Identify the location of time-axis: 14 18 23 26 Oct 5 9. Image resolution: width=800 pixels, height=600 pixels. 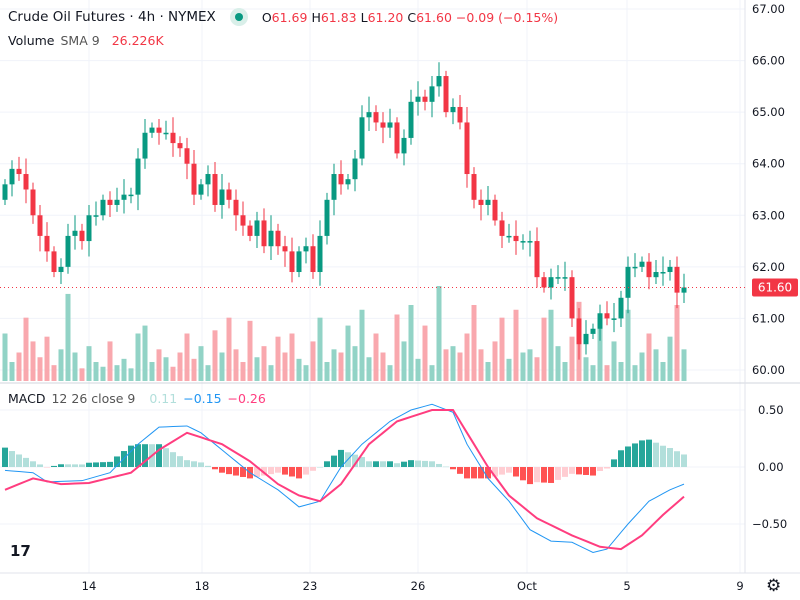
(413, 586).